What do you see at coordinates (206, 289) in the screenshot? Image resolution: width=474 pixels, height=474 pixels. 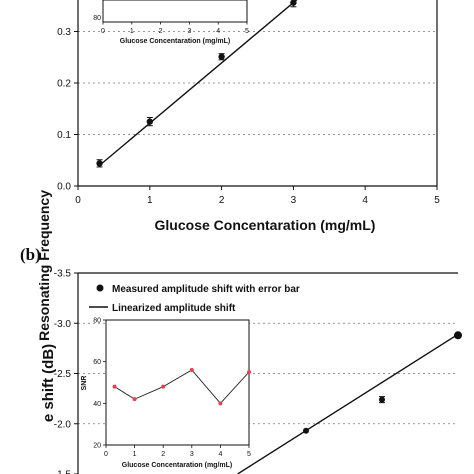 I see `legend-label-measured: Measured amplitude shift with error bar` at bounding box center [206, 289].